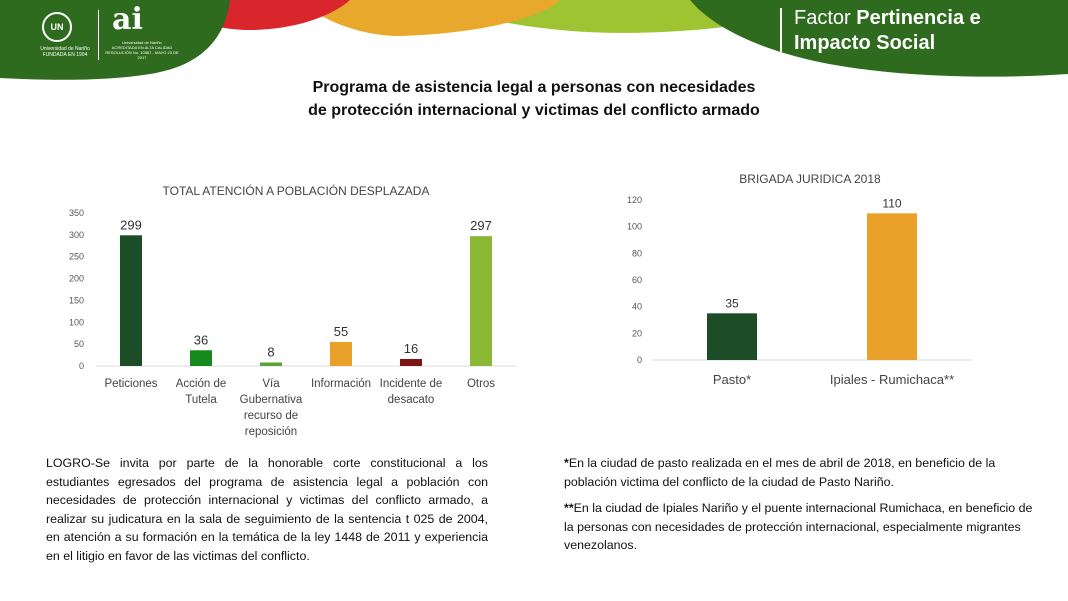  Describe the element at coordinates (131, 224) in the screenshot. I see `data-label: 299` at that location.